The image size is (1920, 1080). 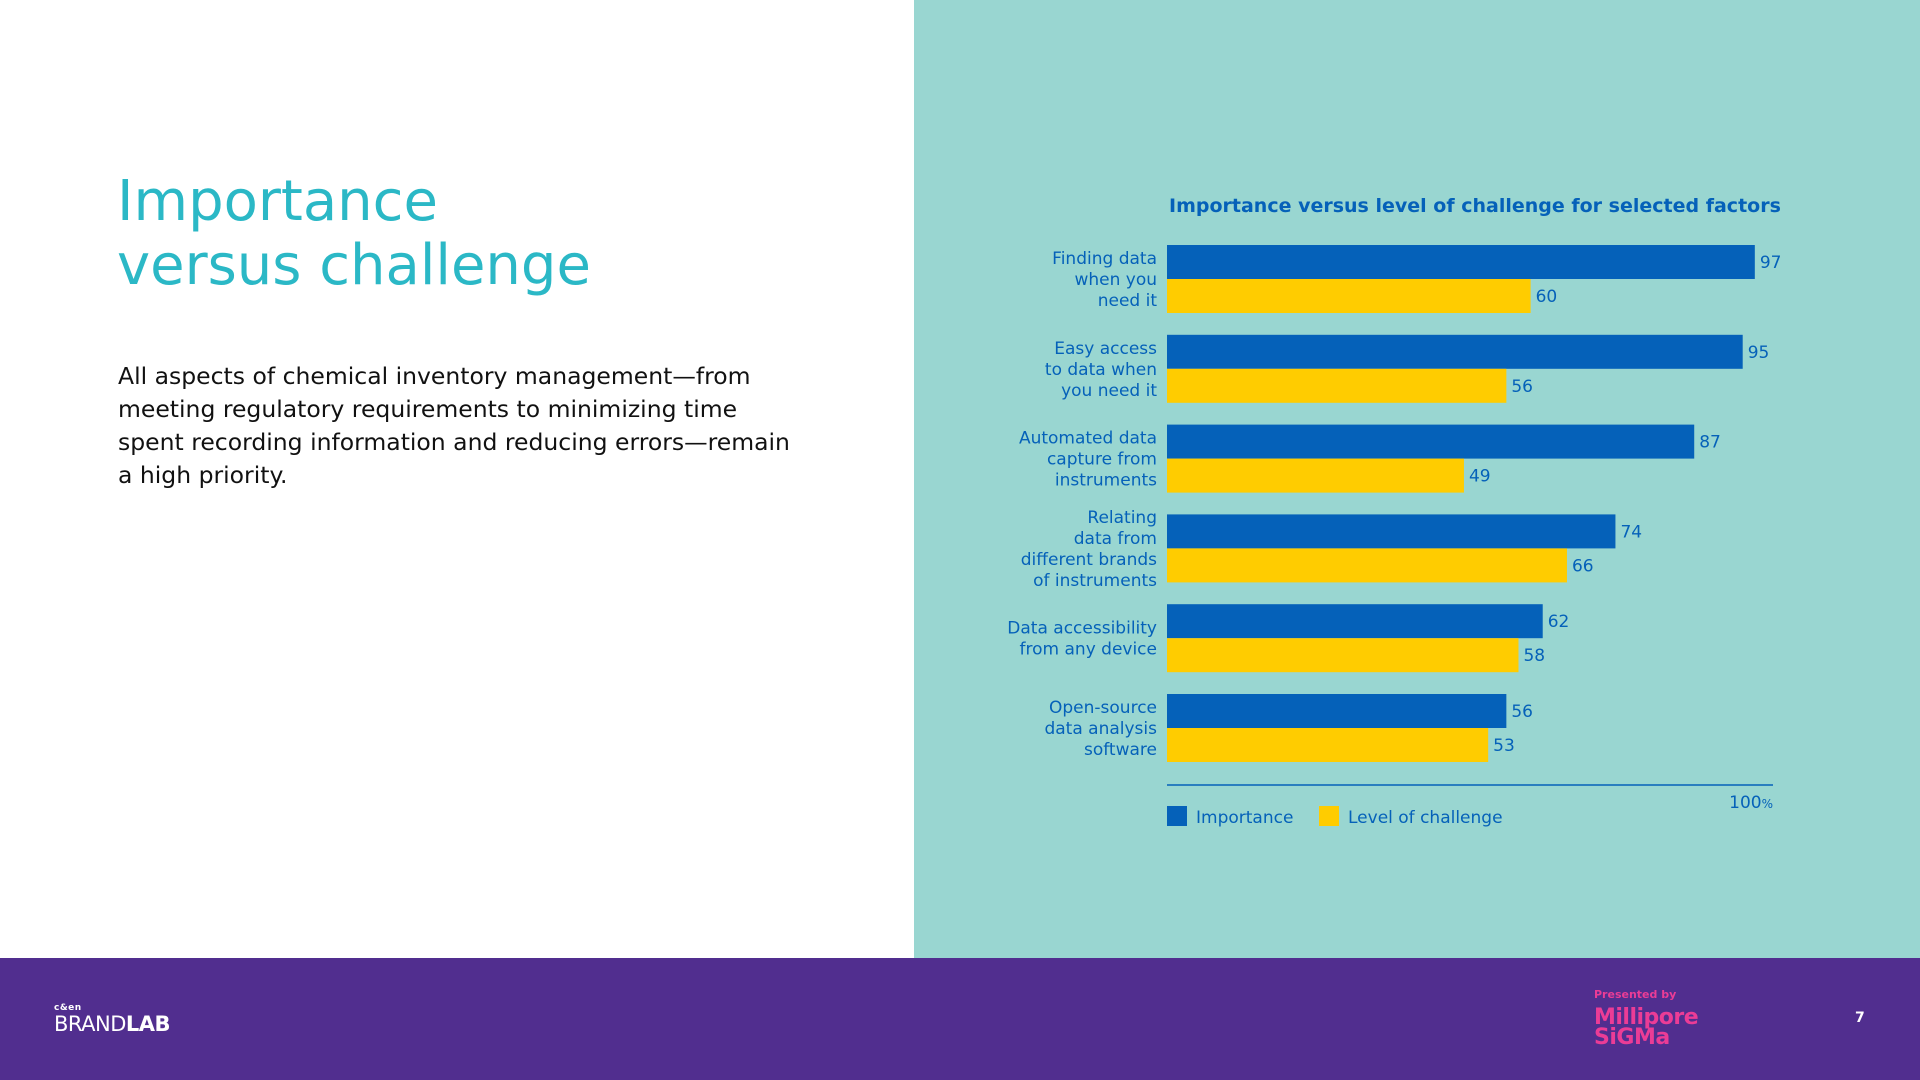 What do you see at coordinates (1102, 460) in the screenshot?
I see `category-label-3-line-2: capture from` at bounding box center [1102, 460].